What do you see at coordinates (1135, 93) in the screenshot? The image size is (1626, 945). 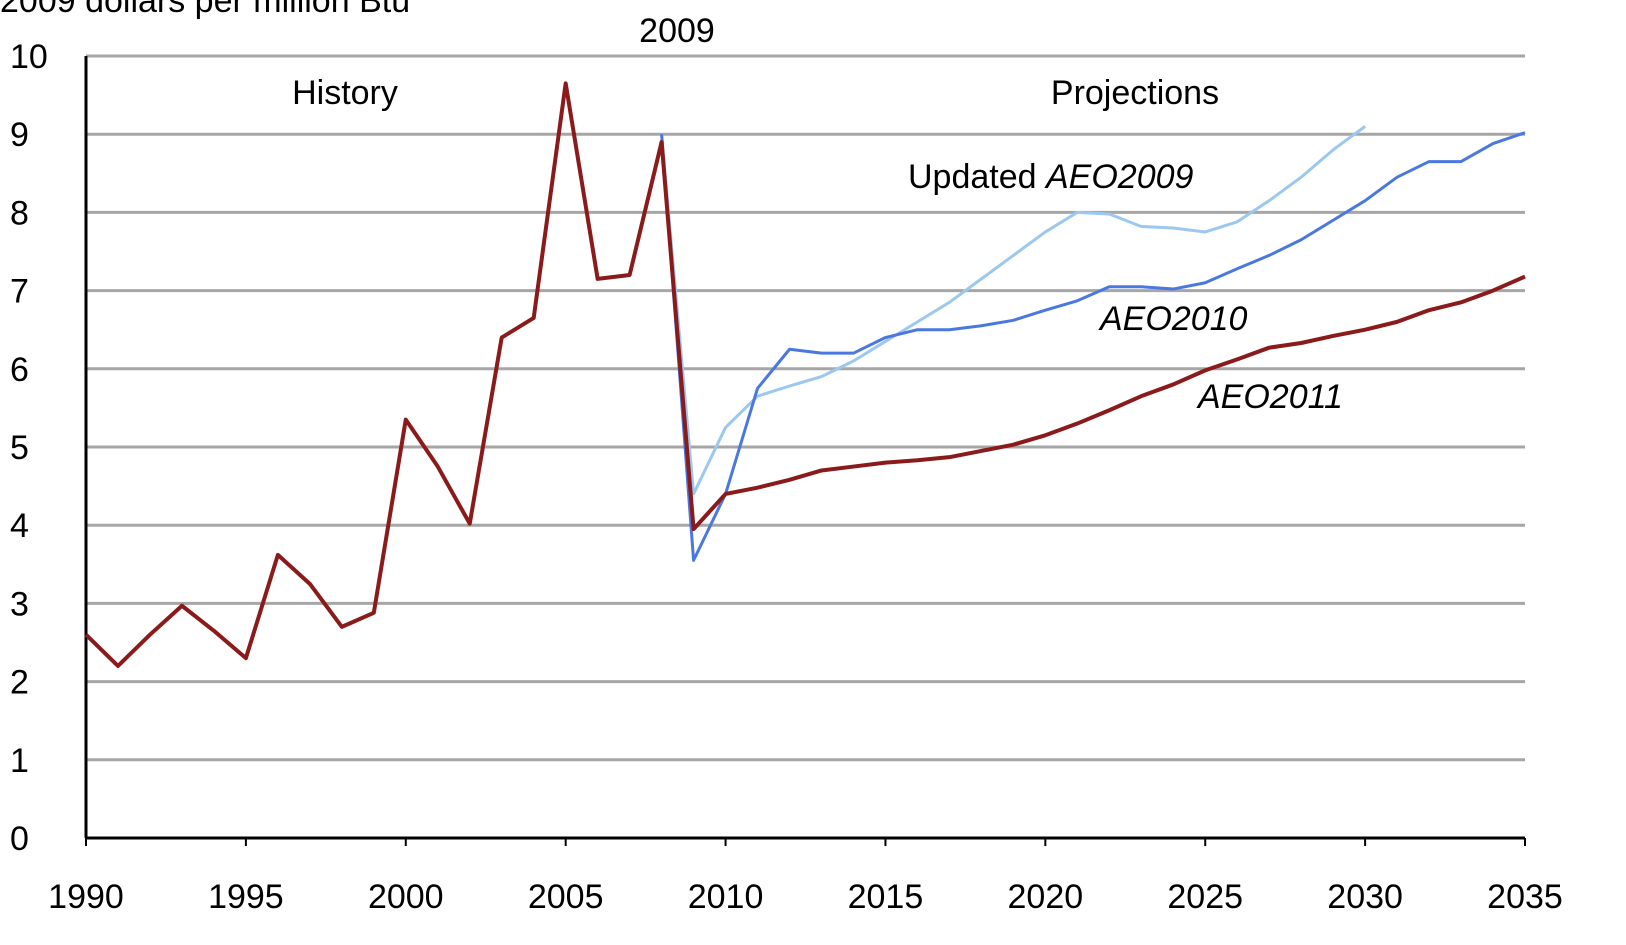 I see `annotation: Projections` at bounding box center [1135, 93].